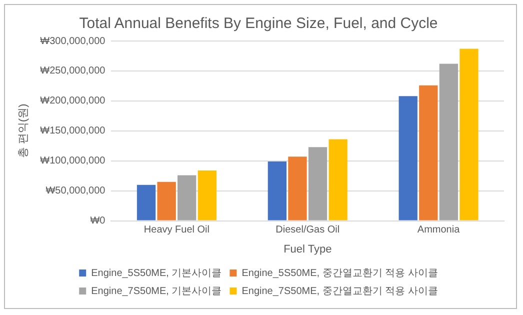 This screenshot has width=523, height=315. Describe the element at coordinates (308, 230) in the screenshot. I see `x-tick-label: Diesel/Gas Oil` at that location.